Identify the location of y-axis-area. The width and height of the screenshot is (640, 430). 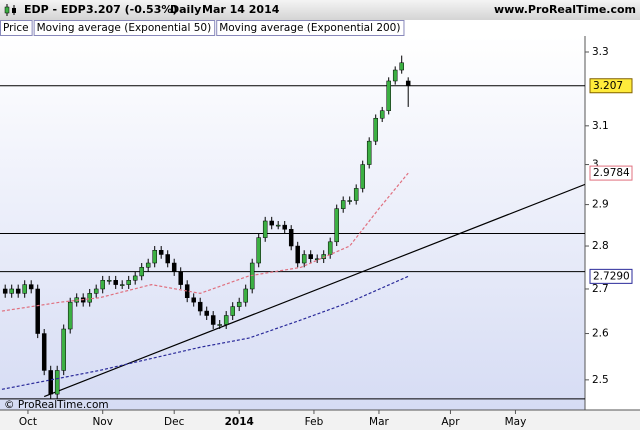
(612, 223).